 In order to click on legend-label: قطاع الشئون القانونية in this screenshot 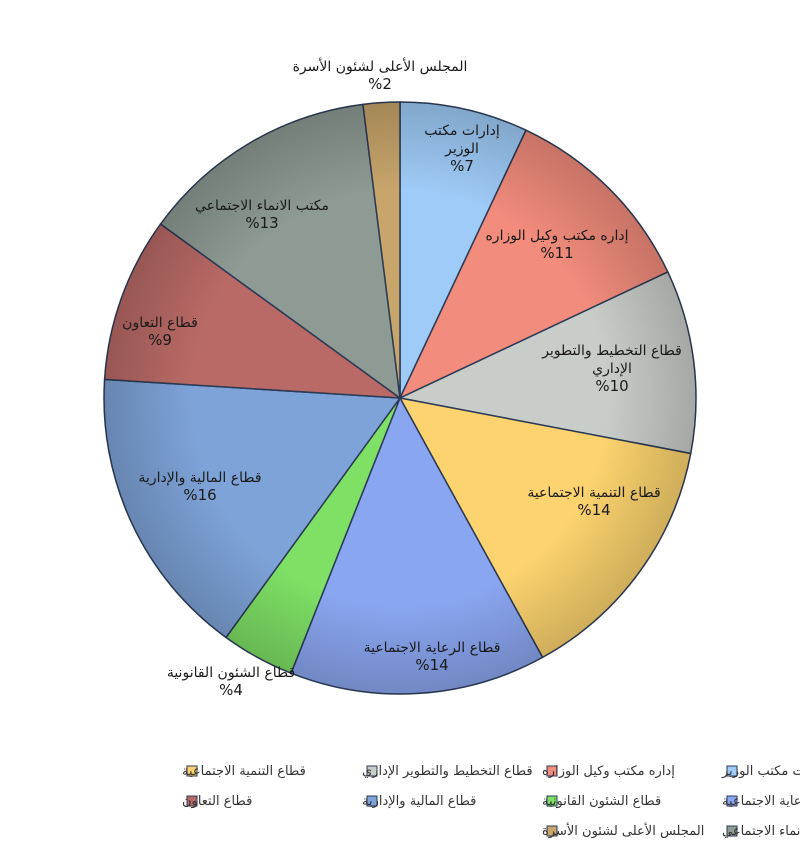, I will do `click(601, 801)`.